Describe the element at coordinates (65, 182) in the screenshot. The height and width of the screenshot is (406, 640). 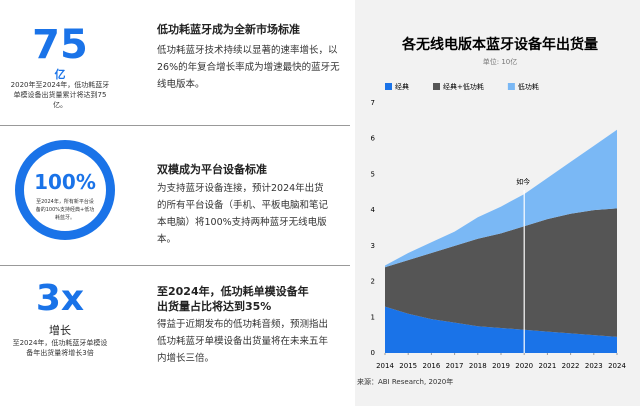
I see `stat-big: 100%` at that location.